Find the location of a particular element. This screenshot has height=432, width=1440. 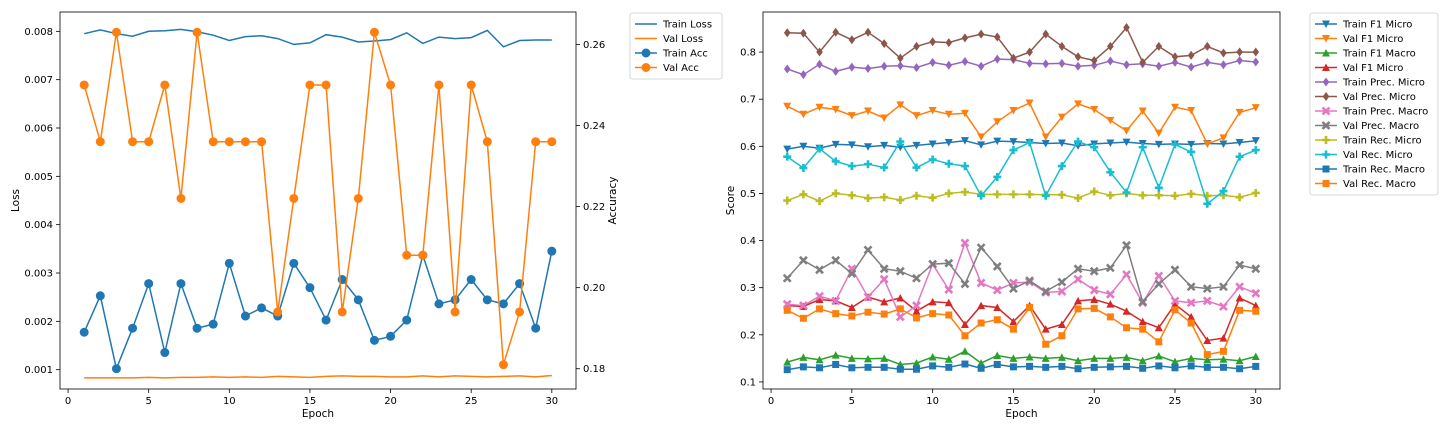

x-tick-label: 10 is located at coordinates (229, 401).